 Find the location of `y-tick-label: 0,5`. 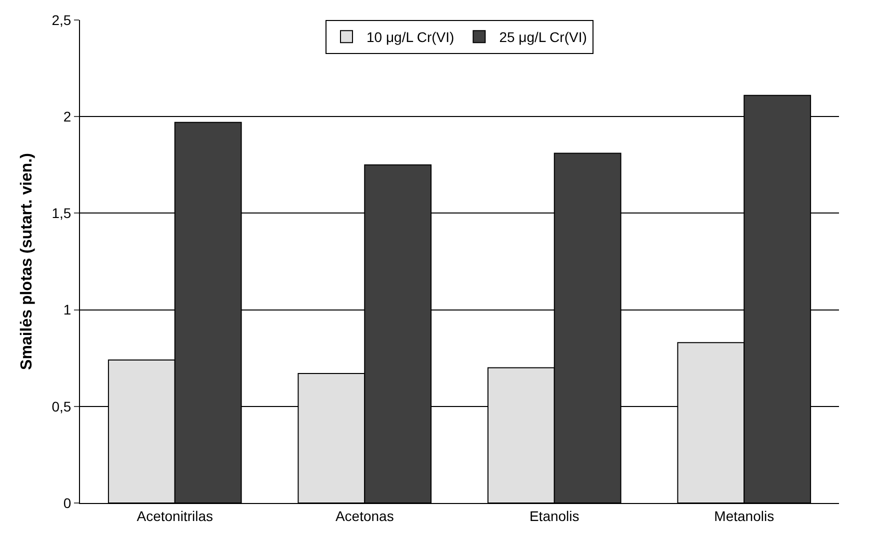

y-tick-label: 0,5 is located at coordinates (62, 406).